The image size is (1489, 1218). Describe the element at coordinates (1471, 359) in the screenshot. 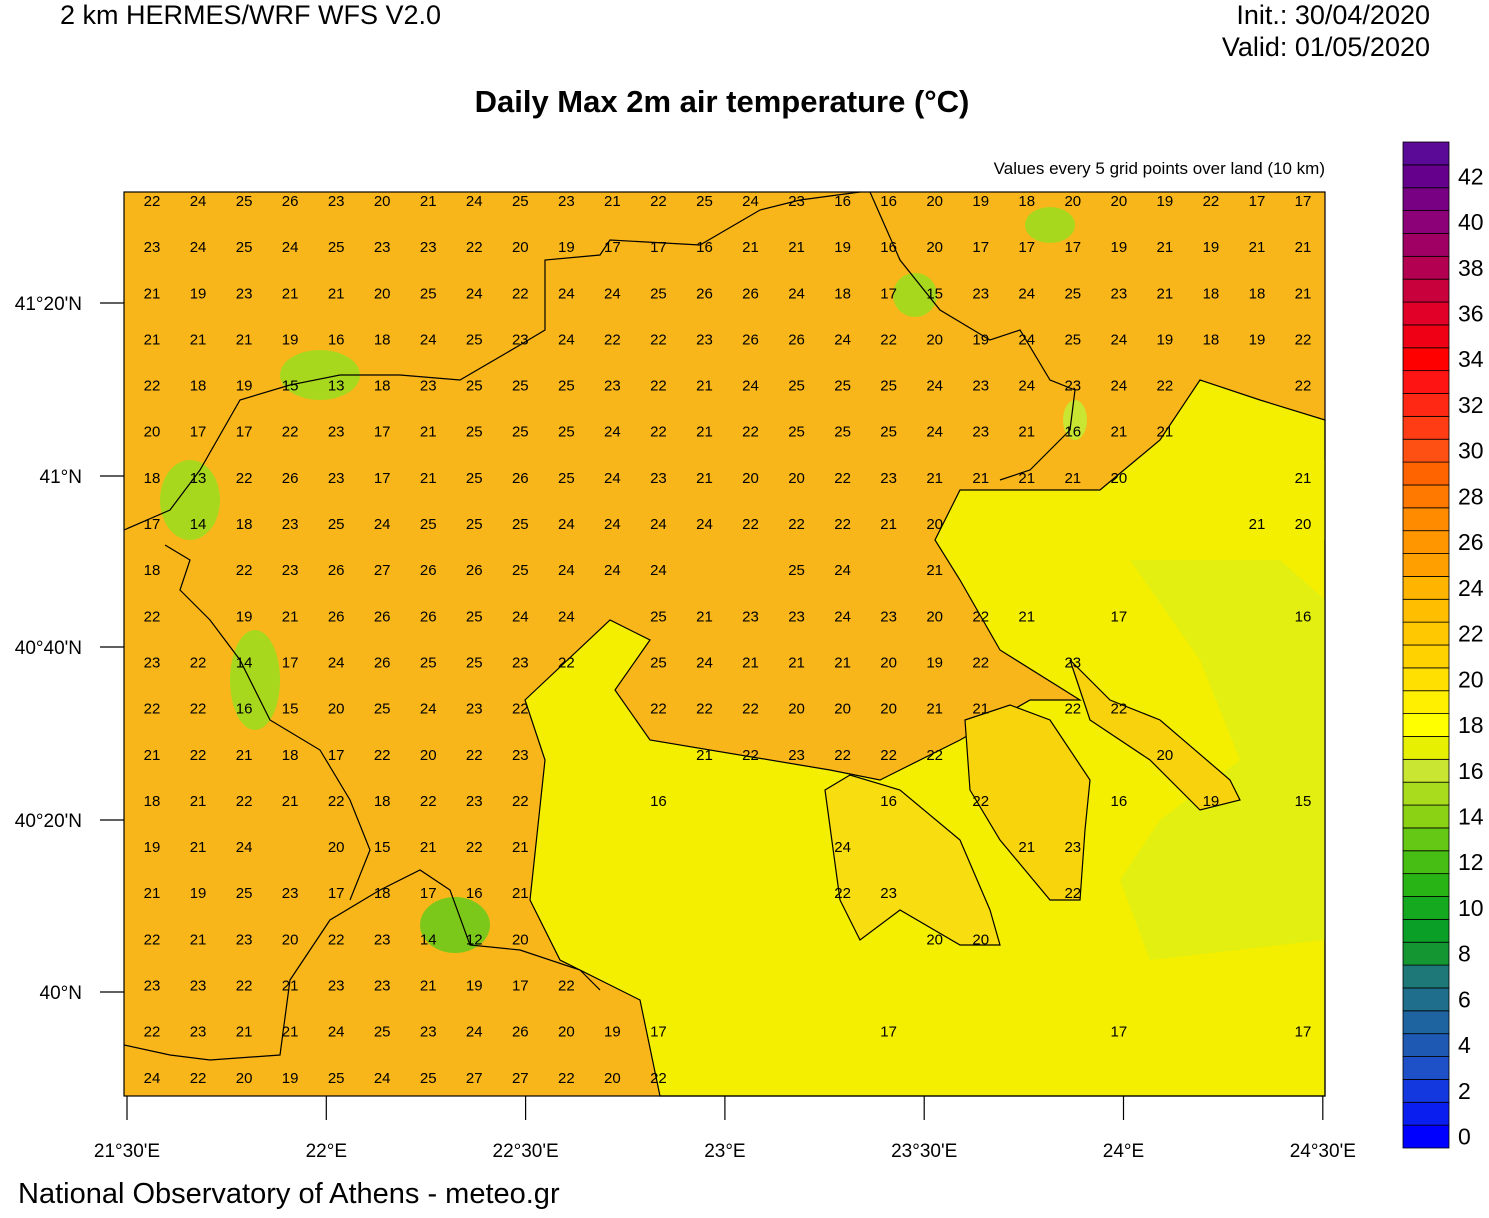

I see `colorbar-label: 34` at that location.